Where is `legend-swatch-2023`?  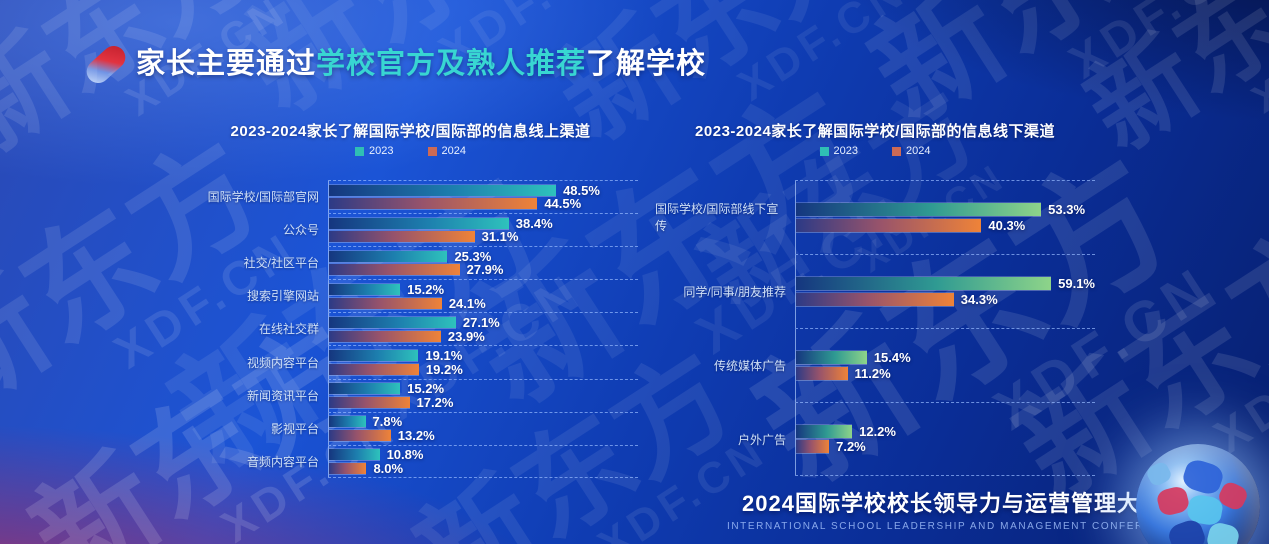 legend-swatch-2023 is located at coordinates (360, 151).